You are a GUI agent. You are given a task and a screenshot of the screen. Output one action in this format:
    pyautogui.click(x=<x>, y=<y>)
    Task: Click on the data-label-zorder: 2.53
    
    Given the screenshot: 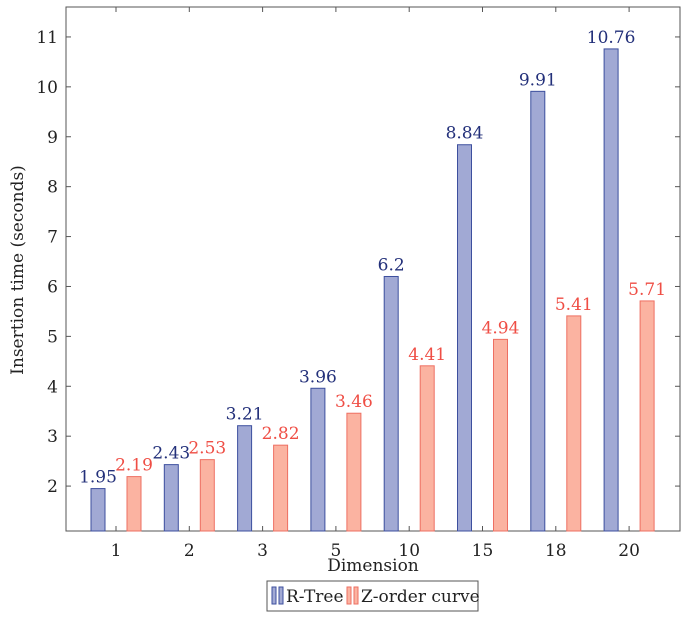 What is the action you would take?
    pyautogui.click(x=207, y=449)
    